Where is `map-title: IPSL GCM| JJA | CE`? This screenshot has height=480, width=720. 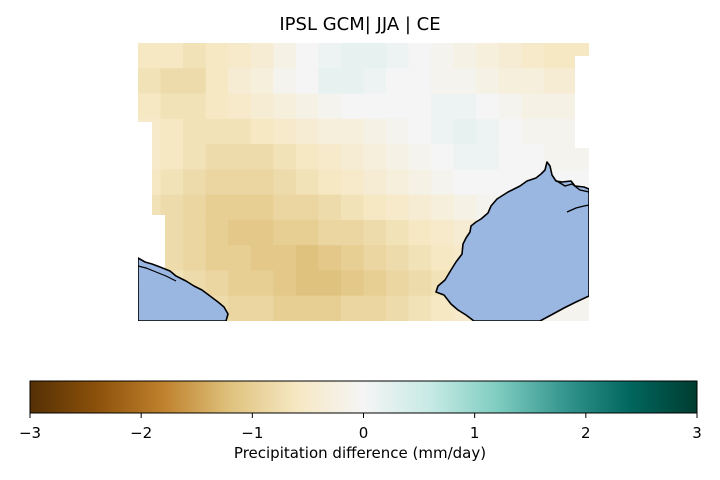
map-title: IPSL GCM| JJA | CE is located at coordinates (360, 24).